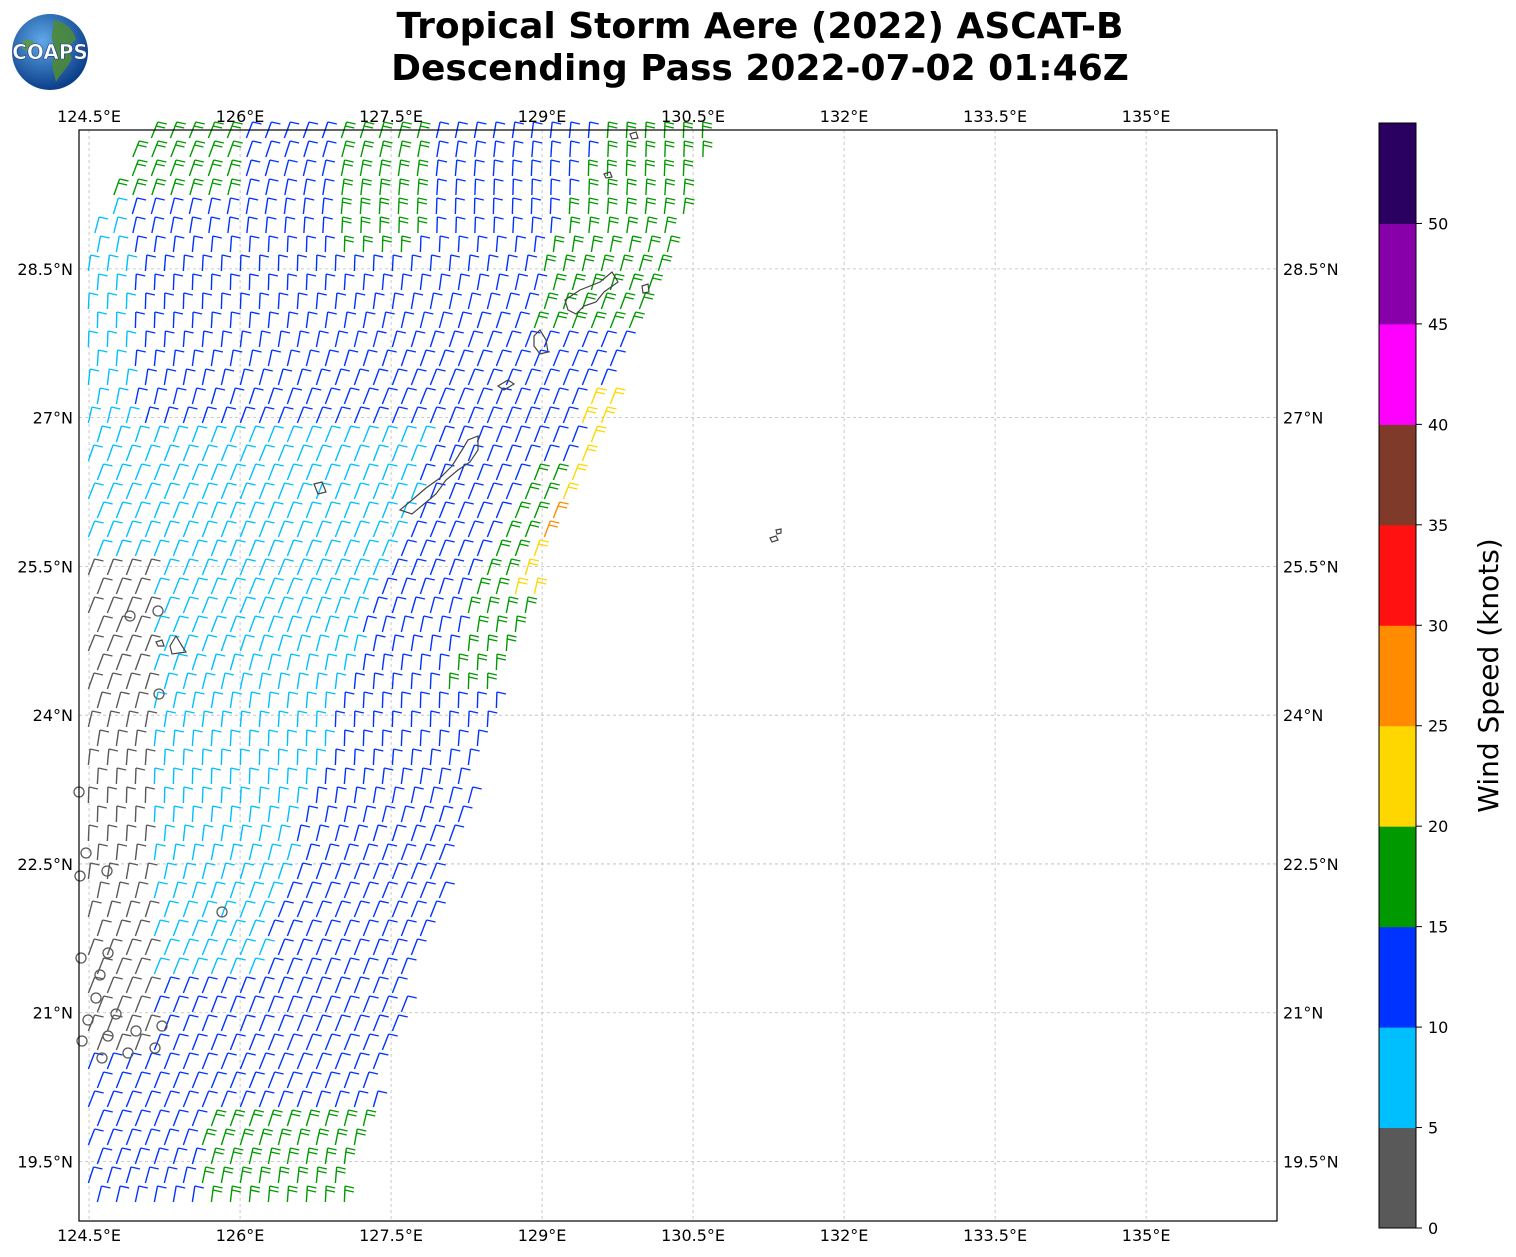 The height and width of the screenshot is (1257, 1516). Describe the element at coordinates (1433, 1228) in the screenshot. I see `colorbar-tick-label: 0` at that location.